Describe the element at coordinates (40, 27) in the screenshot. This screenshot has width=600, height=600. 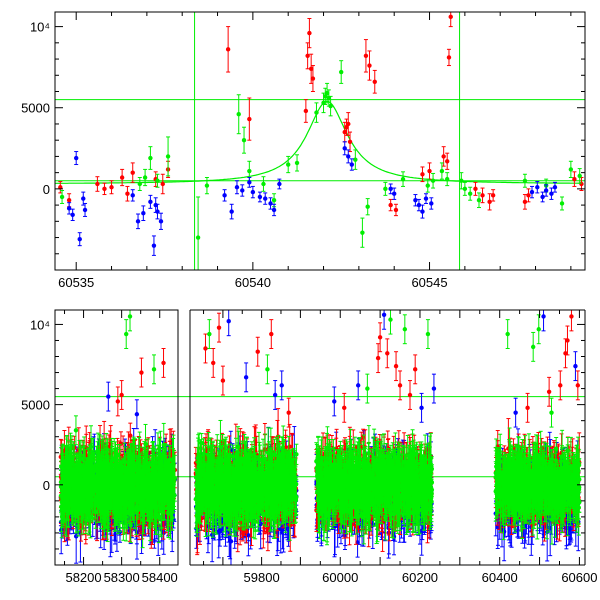
I see `y-tick-label: 10⁴` at that location.